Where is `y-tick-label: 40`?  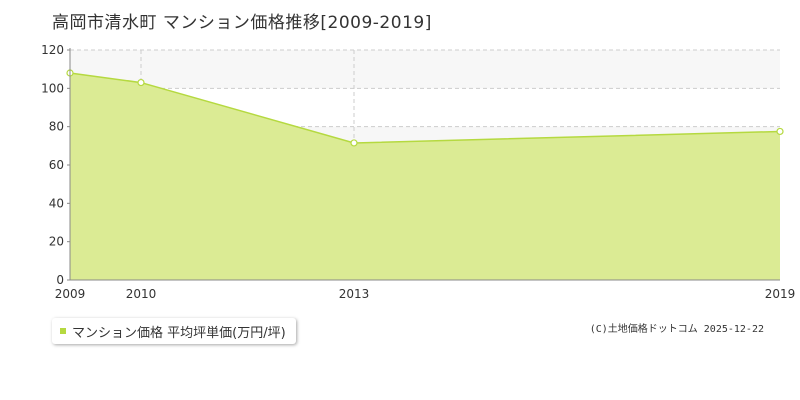 y-tick-label: 40 is located at coordinates (56, 203).